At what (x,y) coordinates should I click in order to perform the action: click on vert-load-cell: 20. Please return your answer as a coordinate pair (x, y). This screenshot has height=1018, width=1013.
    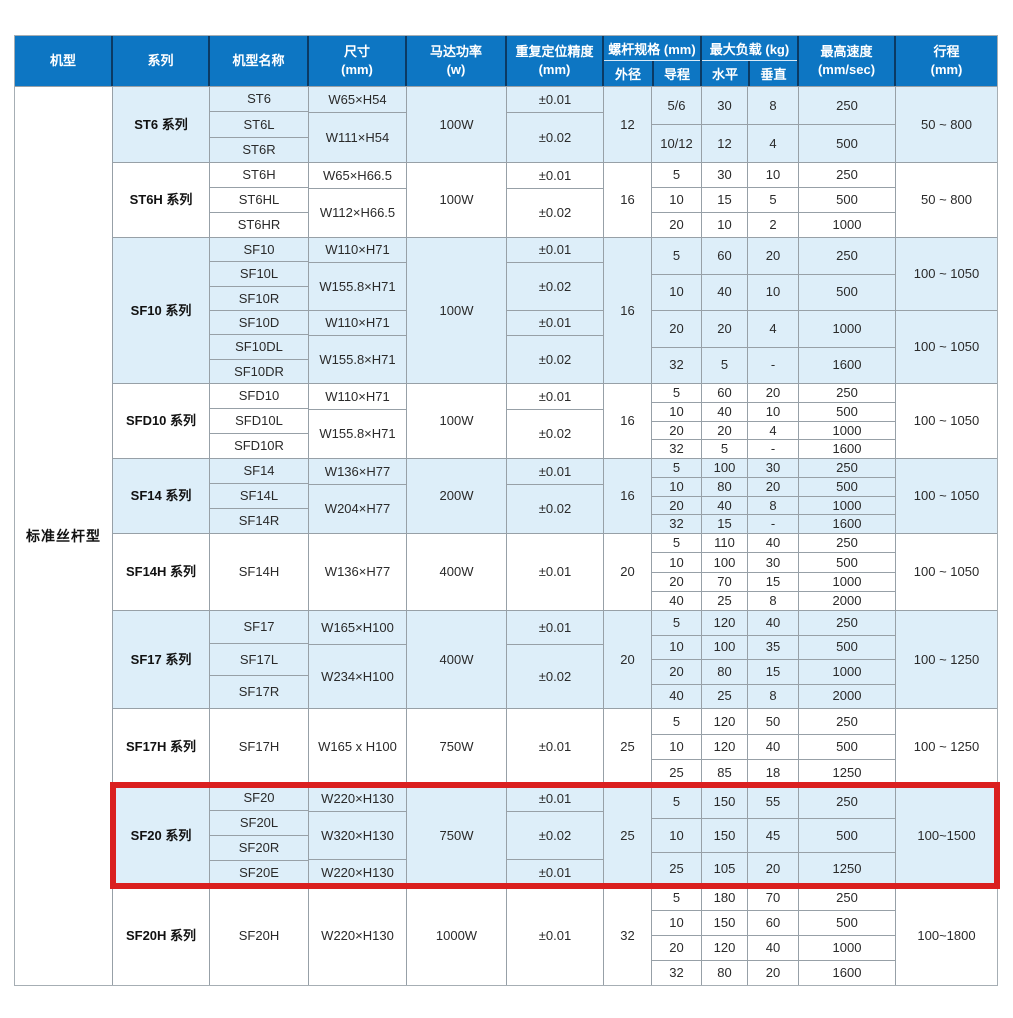
    Looking at the image, I should click on (773, 486).